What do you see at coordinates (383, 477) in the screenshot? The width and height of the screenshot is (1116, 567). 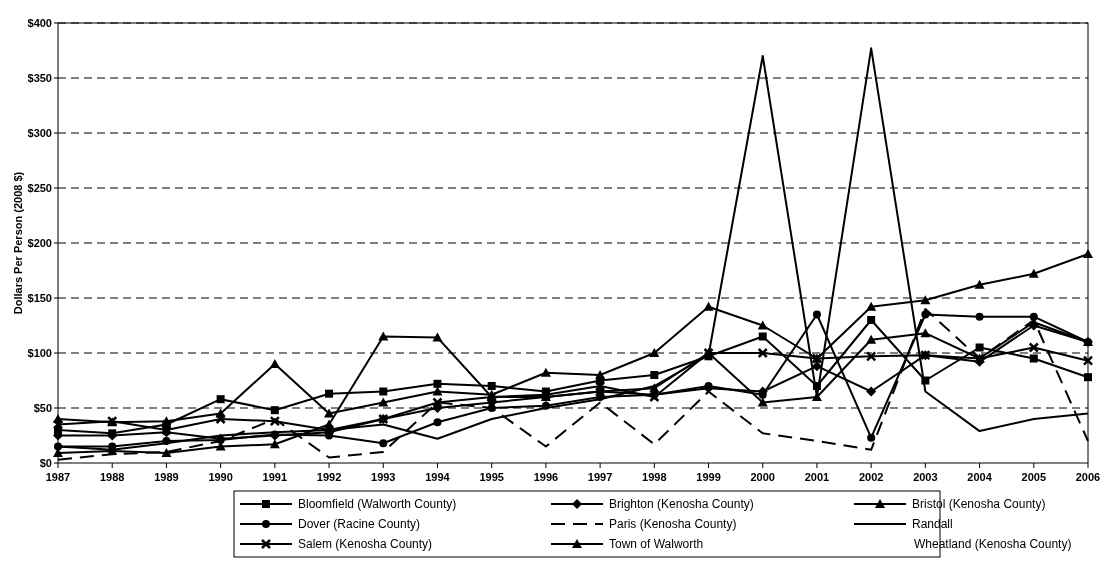 I see `x-tick-label: 1993` at bounding box center [383, 477].